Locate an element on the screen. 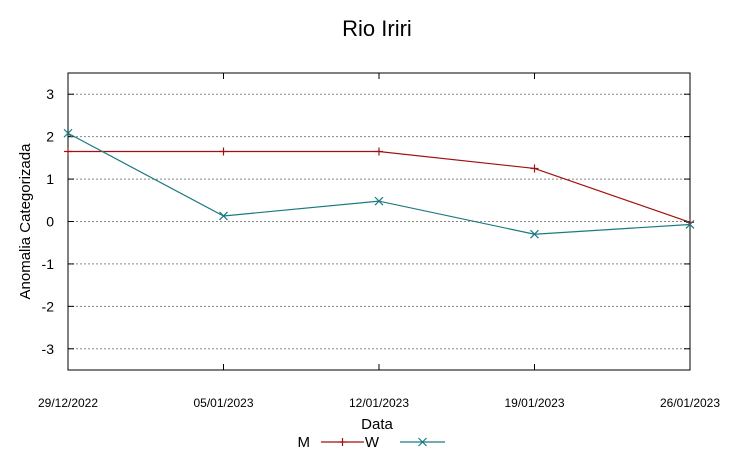  legend-label-m: M is located at coordinates (304, 442).